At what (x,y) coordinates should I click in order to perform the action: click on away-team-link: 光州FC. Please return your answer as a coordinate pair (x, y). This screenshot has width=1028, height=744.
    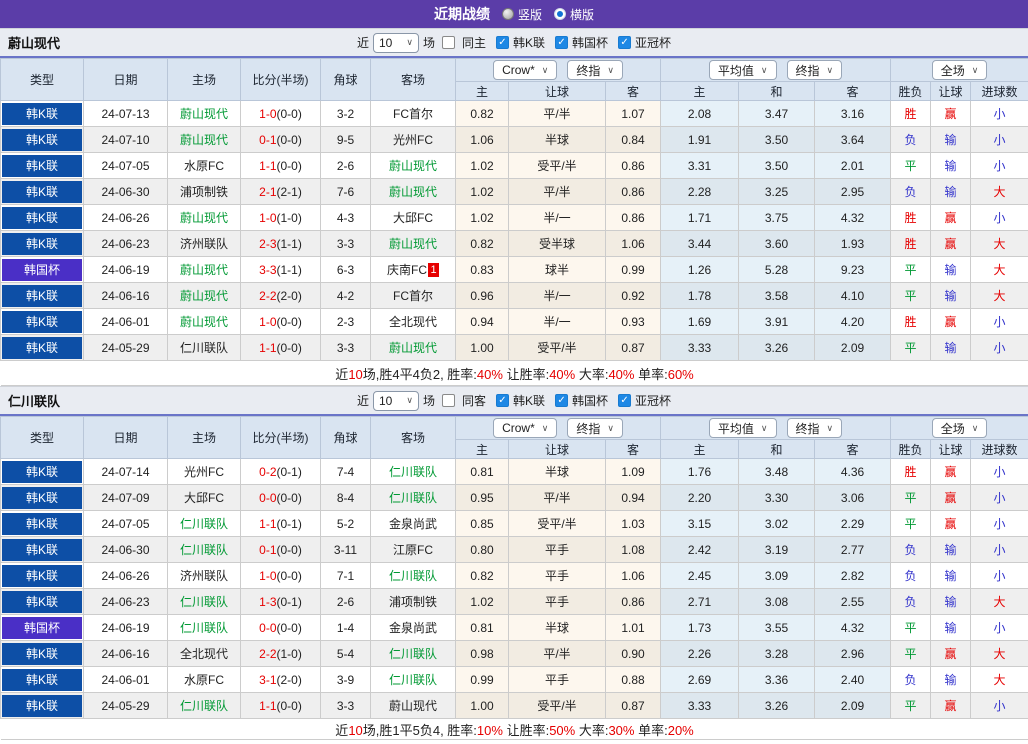
    Looking at the image, I should click on (413, 140).